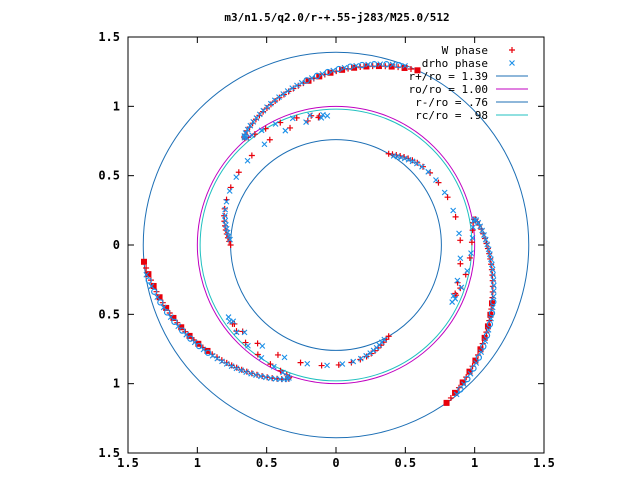 This screenshot has width=640, height=480. Describe the element at coordinates (109, 453) in the screenshot. I see `y-tick-label: 1.5` at that location.